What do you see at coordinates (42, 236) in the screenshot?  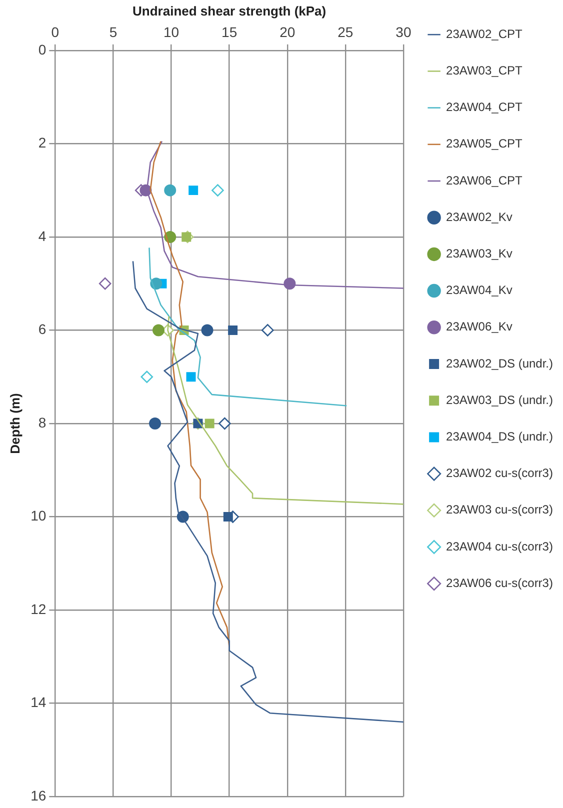 I see `y-tick-label: 4` at bounding box center [42, 236].